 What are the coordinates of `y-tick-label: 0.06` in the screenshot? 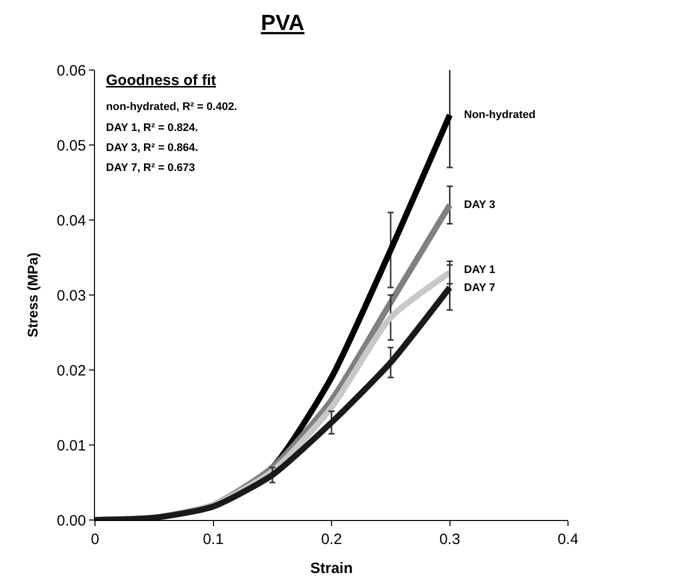 It's located at (71, 71).